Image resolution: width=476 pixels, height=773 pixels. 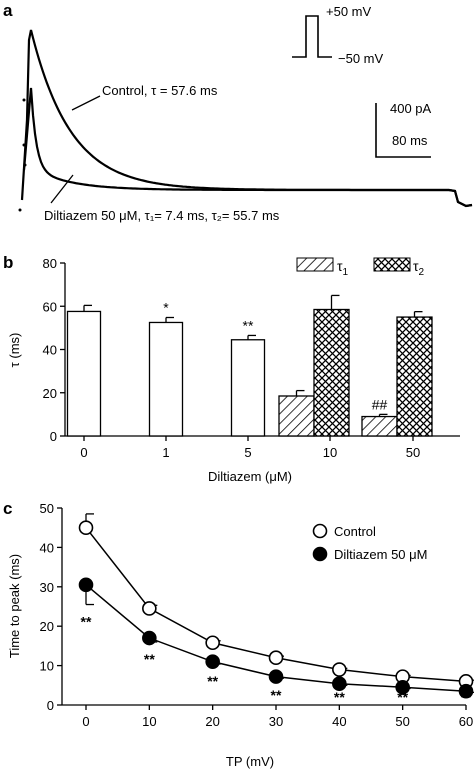 What do you see at coordinates (250, 476) in the screenshot?
I see `b-x-axis-label: Diltiazem (μM)` at bounding box center [250, 476].